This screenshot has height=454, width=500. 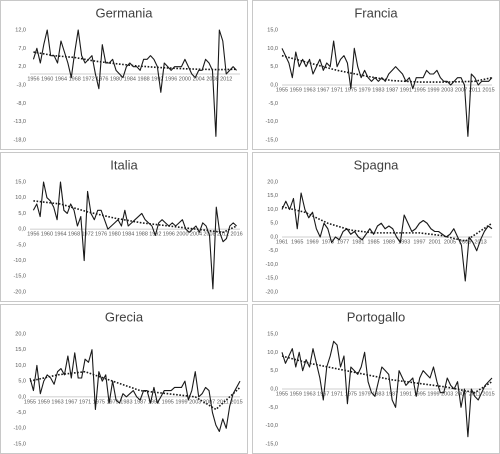 I want to click on x-tick-label: 1973, so click(x=328, y=242).